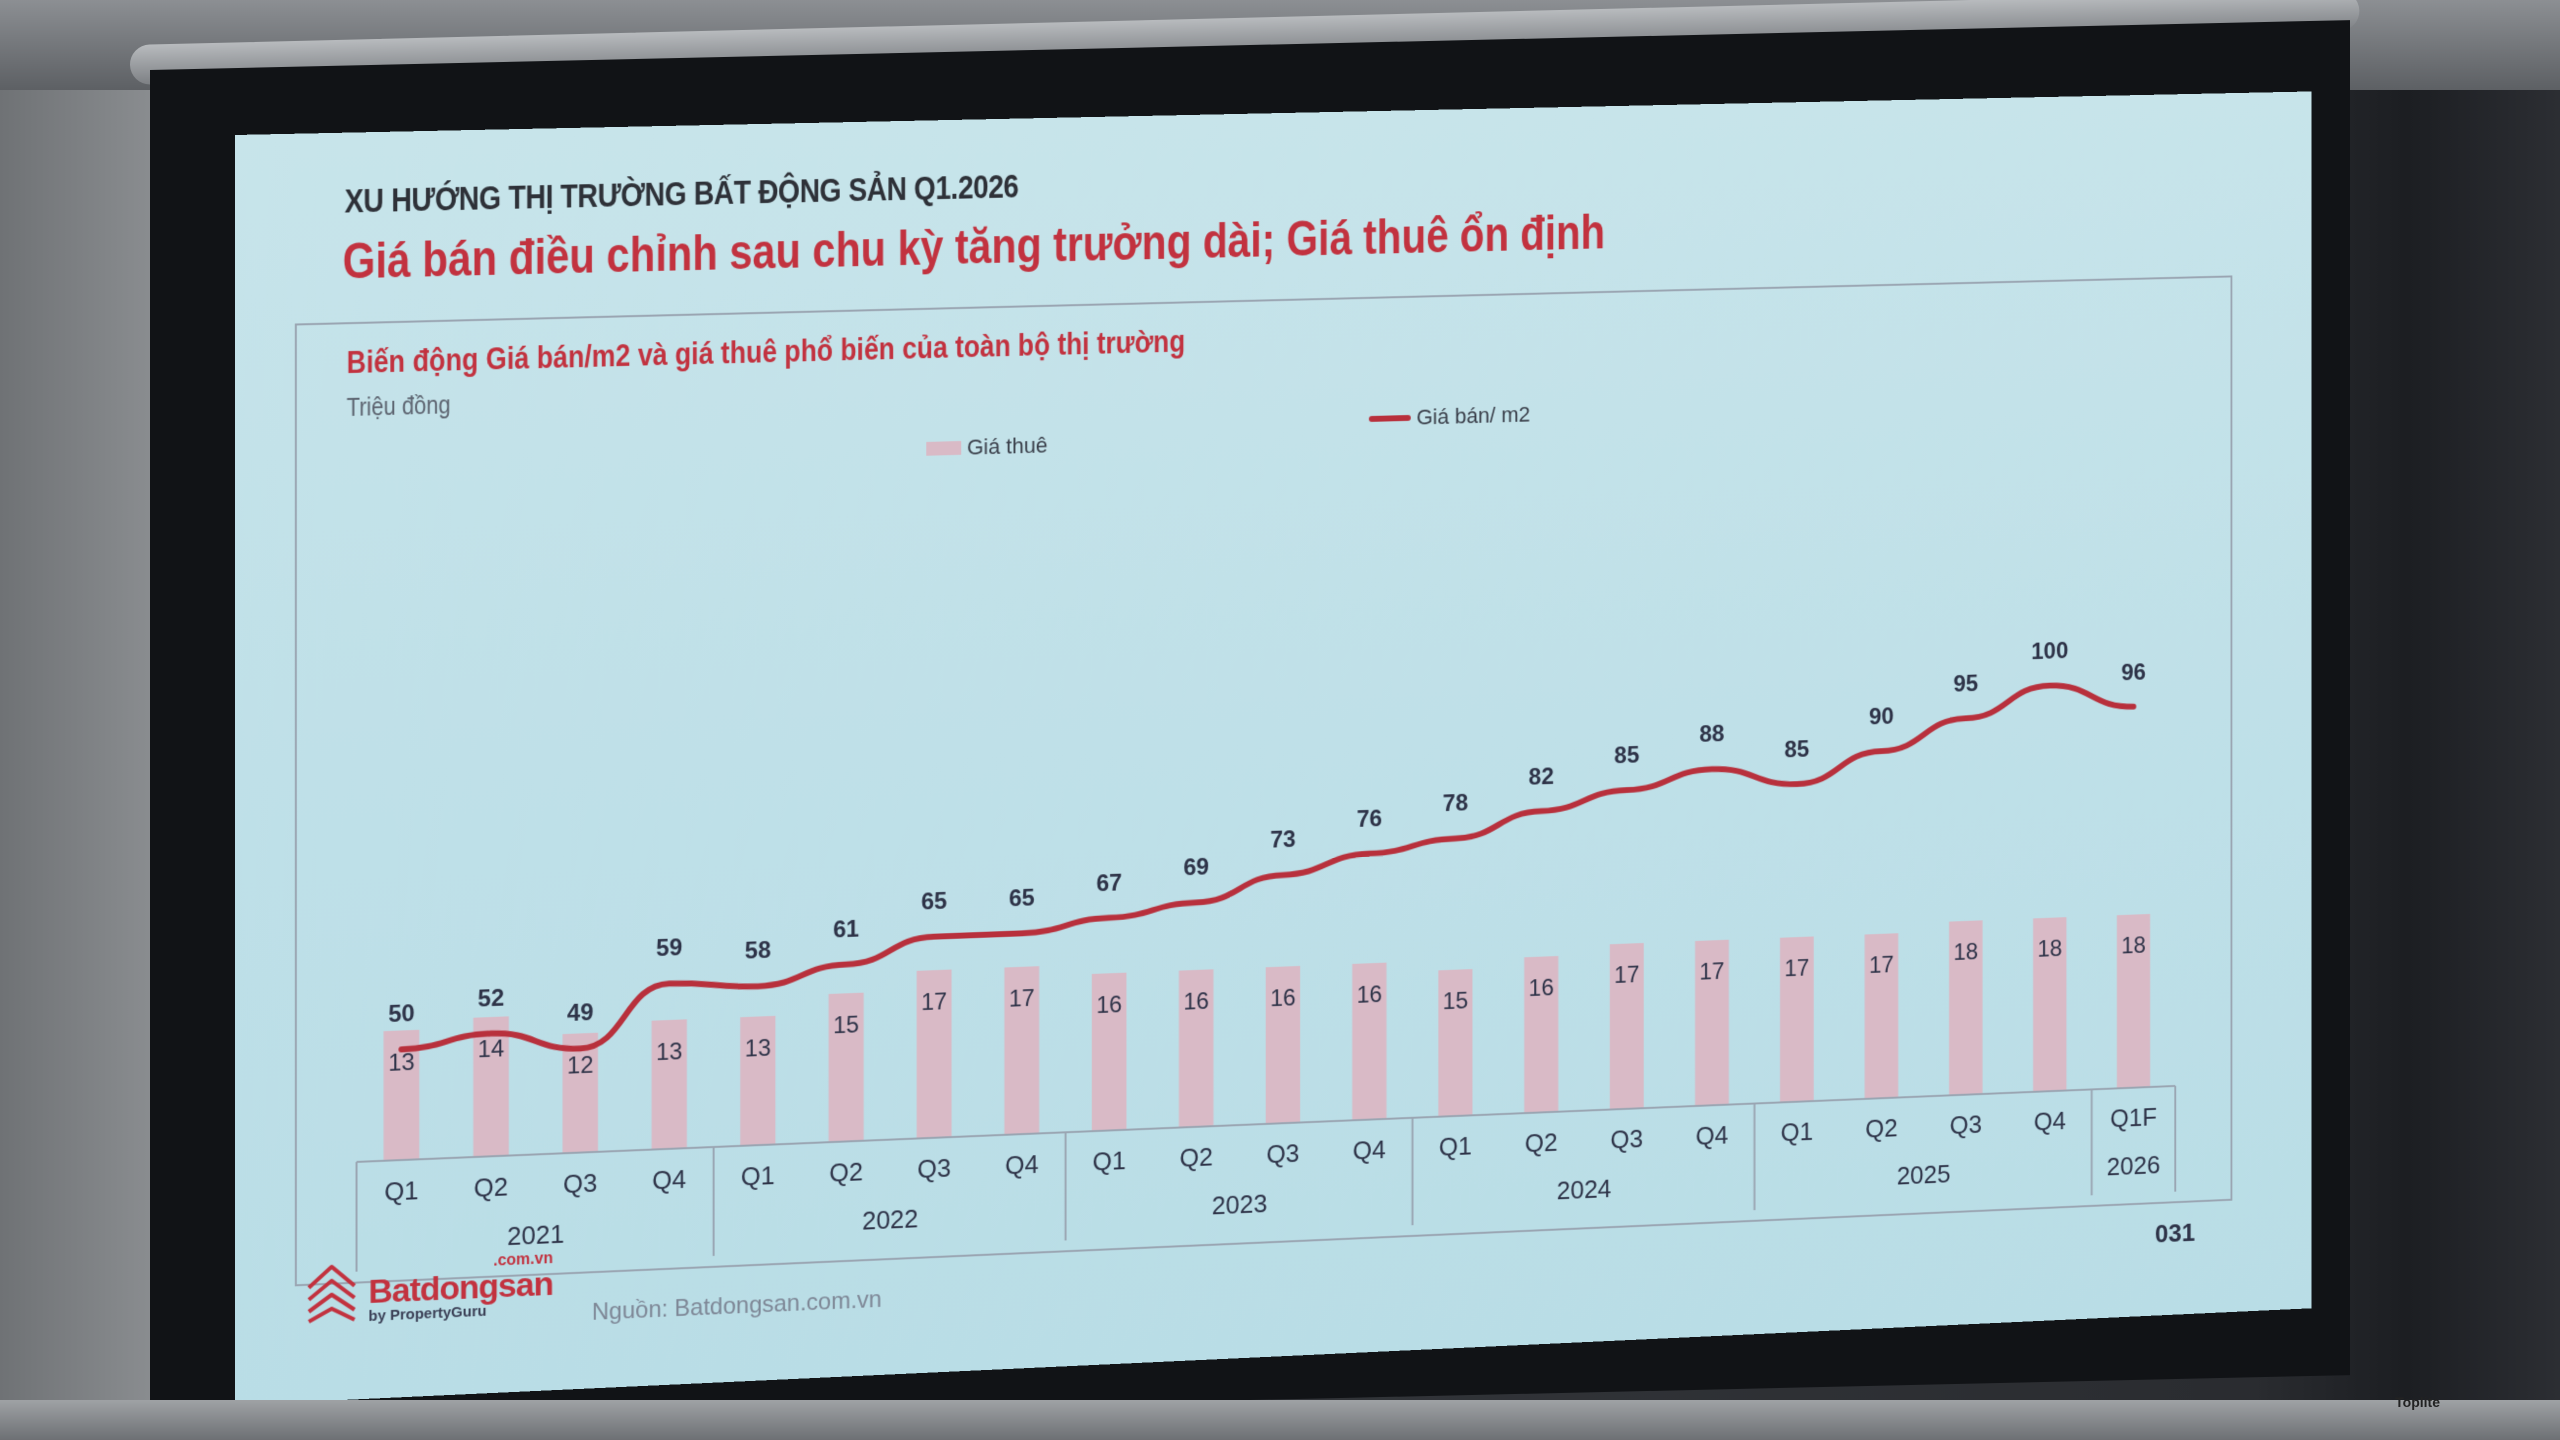  What do you see at coordinates (1584, 1190) in the screenshot?
I see `year-label: 2024` at bounding box center [1584, 1190].